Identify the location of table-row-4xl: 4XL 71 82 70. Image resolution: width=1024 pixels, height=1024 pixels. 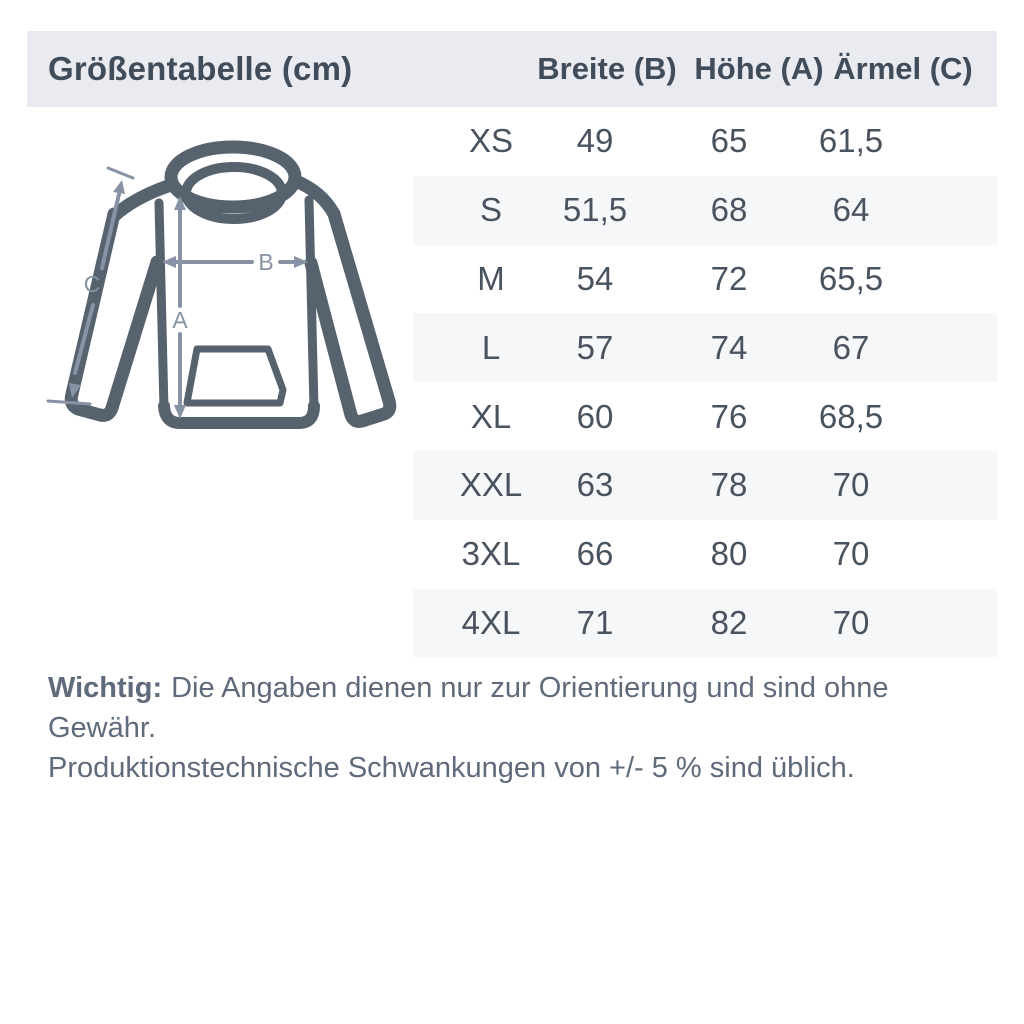
(705, 623).